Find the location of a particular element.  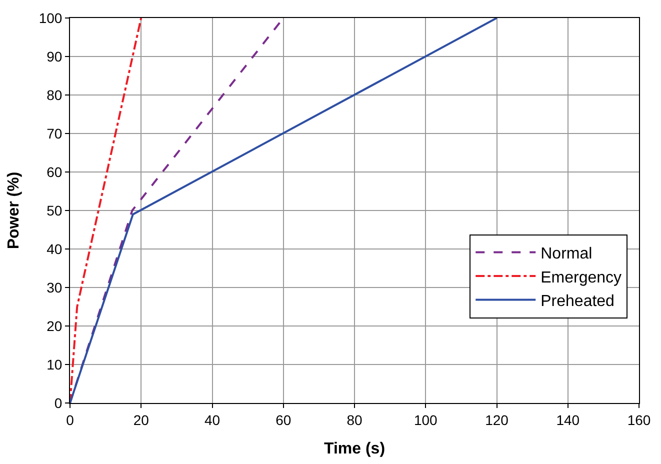

y-tick-label: 40 is located at coordinates (54, 248).